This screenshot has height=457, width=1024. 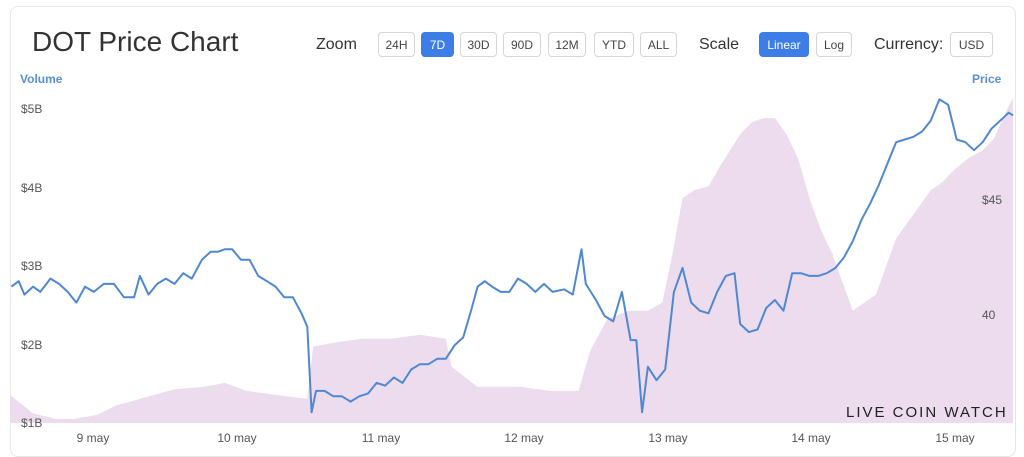 What do you see at coordinates (32, 109) in the screenshot?
I see `volume-tick: $5B` at bounding box center [32, 109].